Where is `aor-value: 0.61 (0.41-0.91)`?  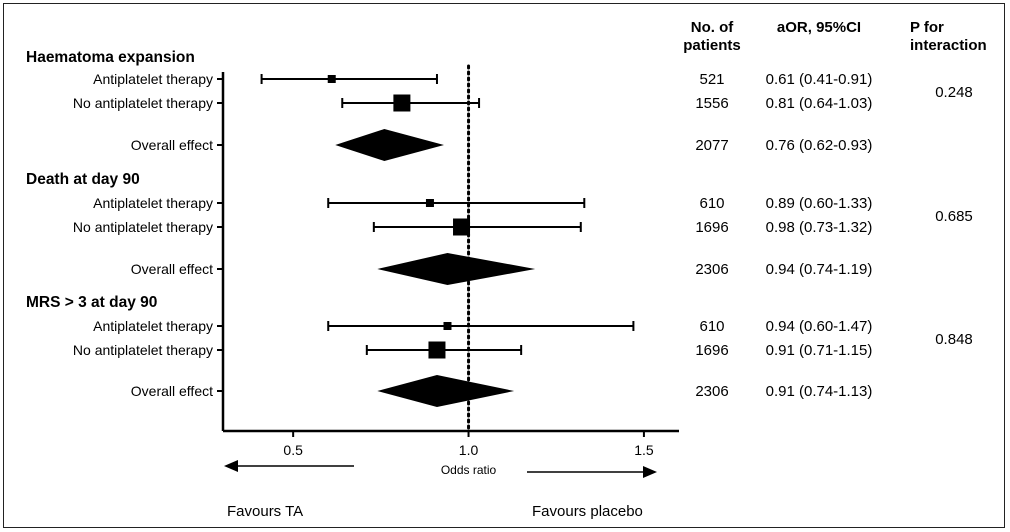 aor-value: 0.61 (0.41-0.91) is located at coordinates (819, 79).